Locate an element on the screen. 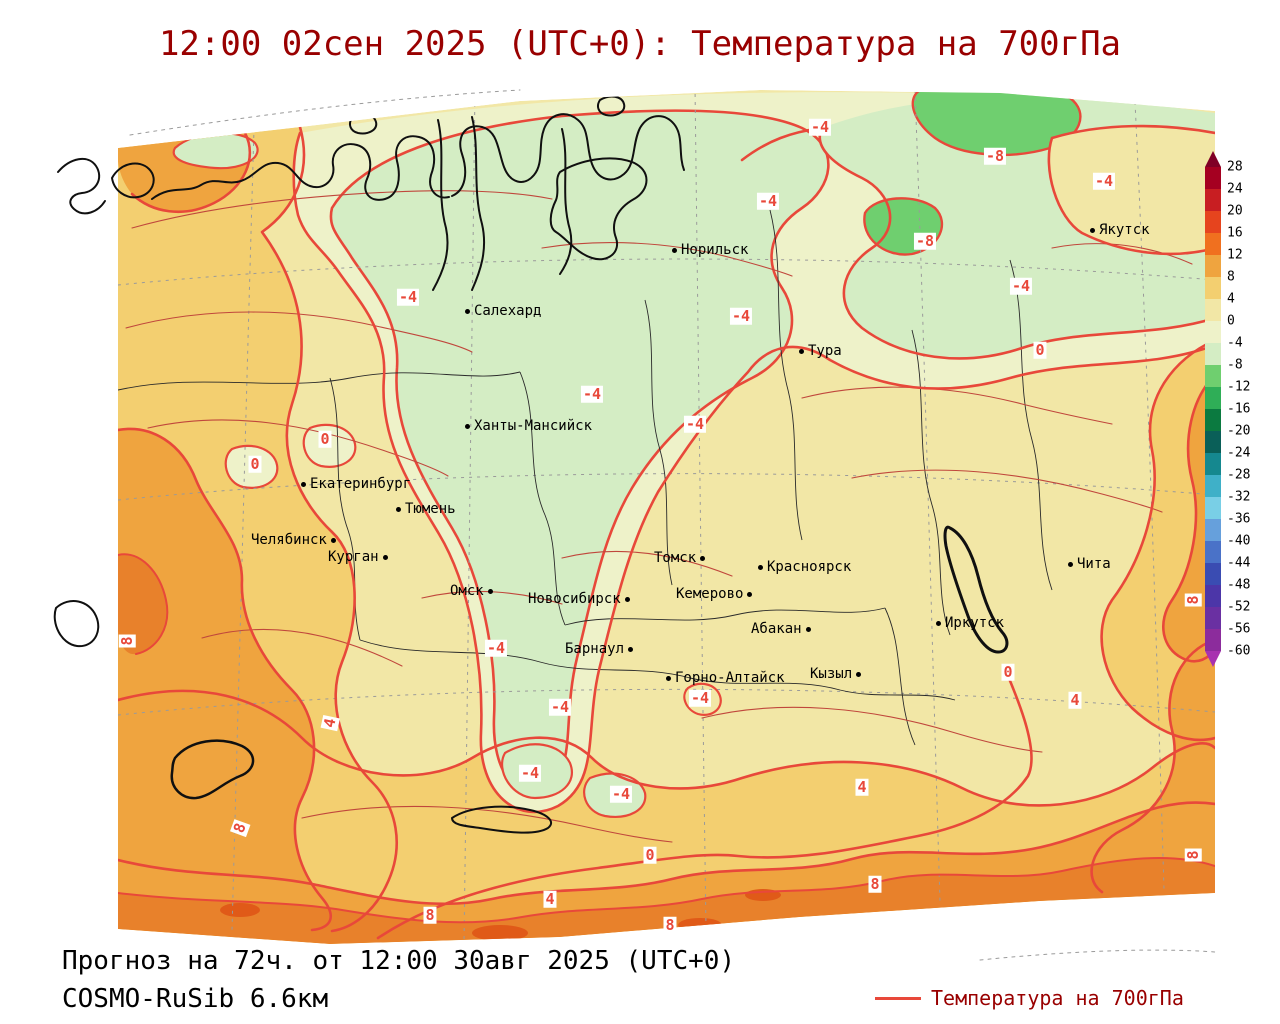  city-marker: Омск is located at coordinates (471, 591).